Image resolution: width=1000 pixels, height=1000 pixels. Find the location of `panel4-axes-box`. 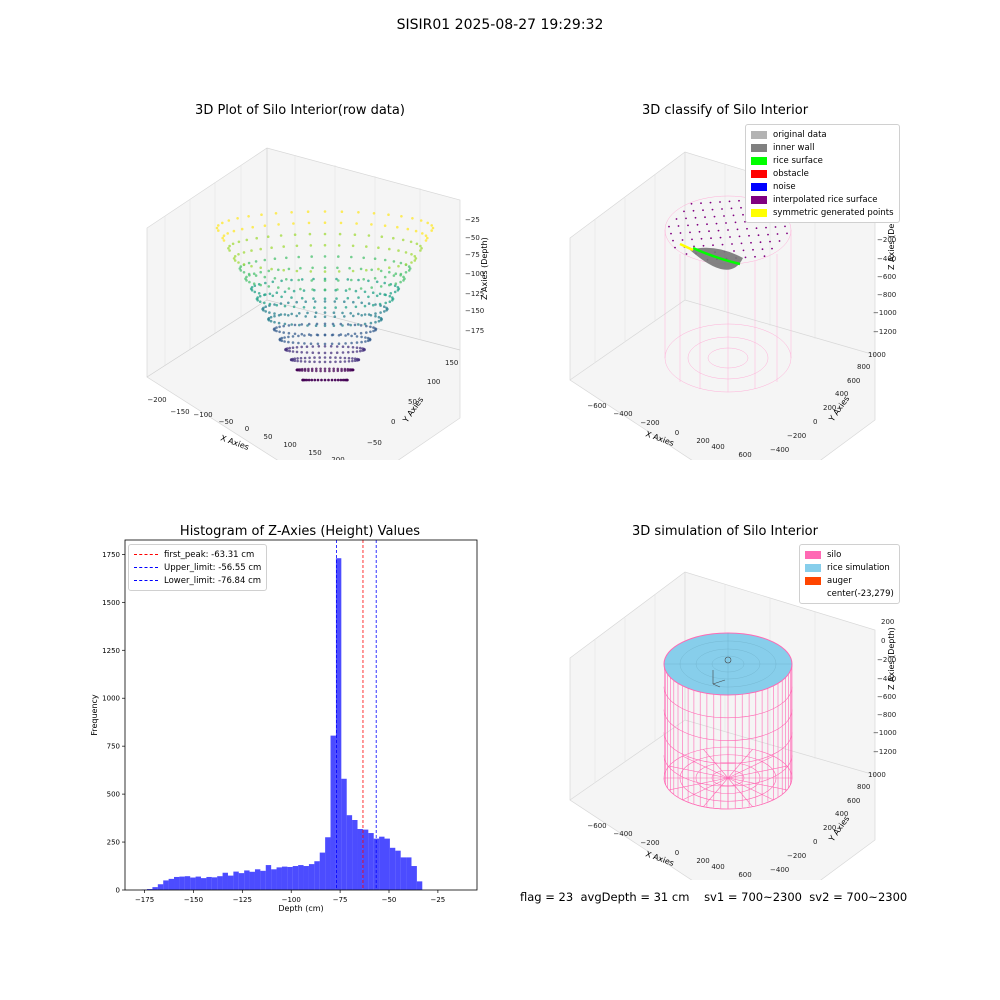

panel4-axes-box is located at coordinates (722, 725).